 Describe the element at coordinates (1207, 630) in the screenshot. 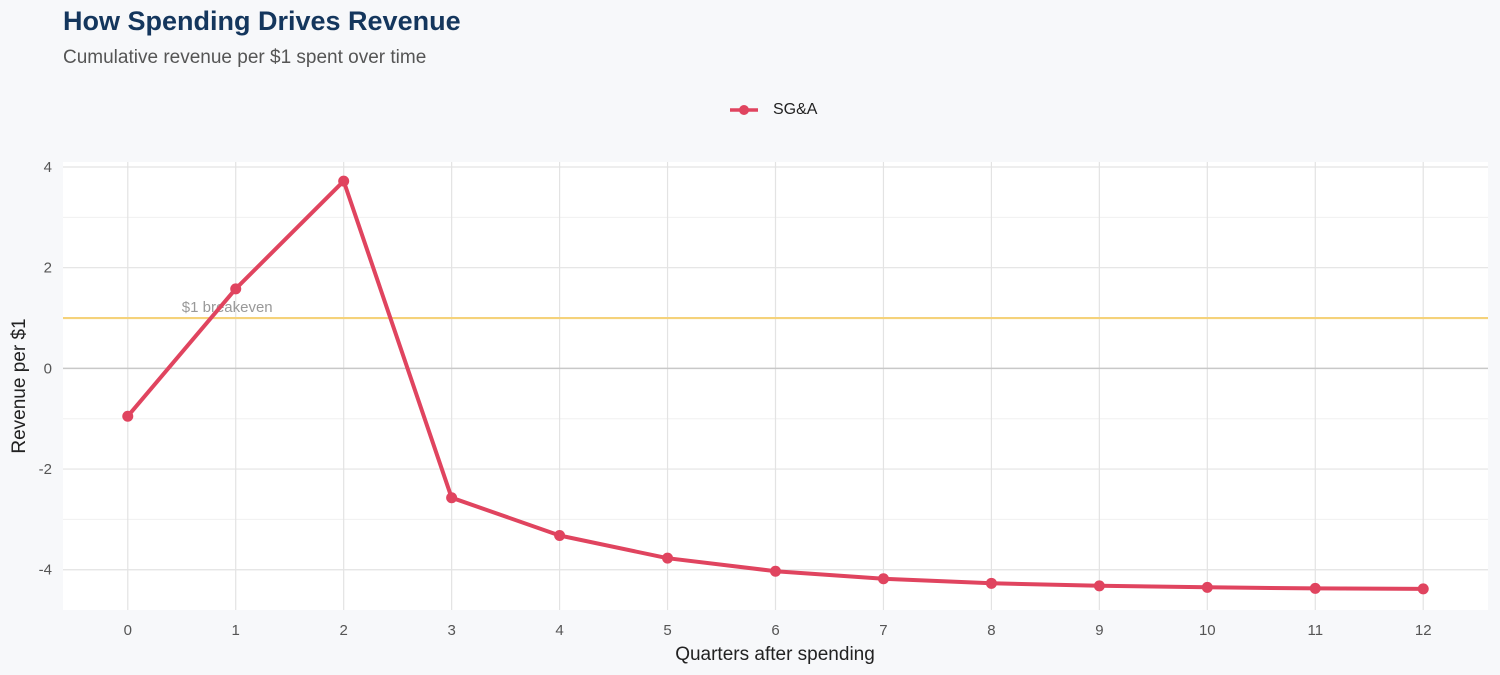

I see `x-tick-label: 10` at that location.